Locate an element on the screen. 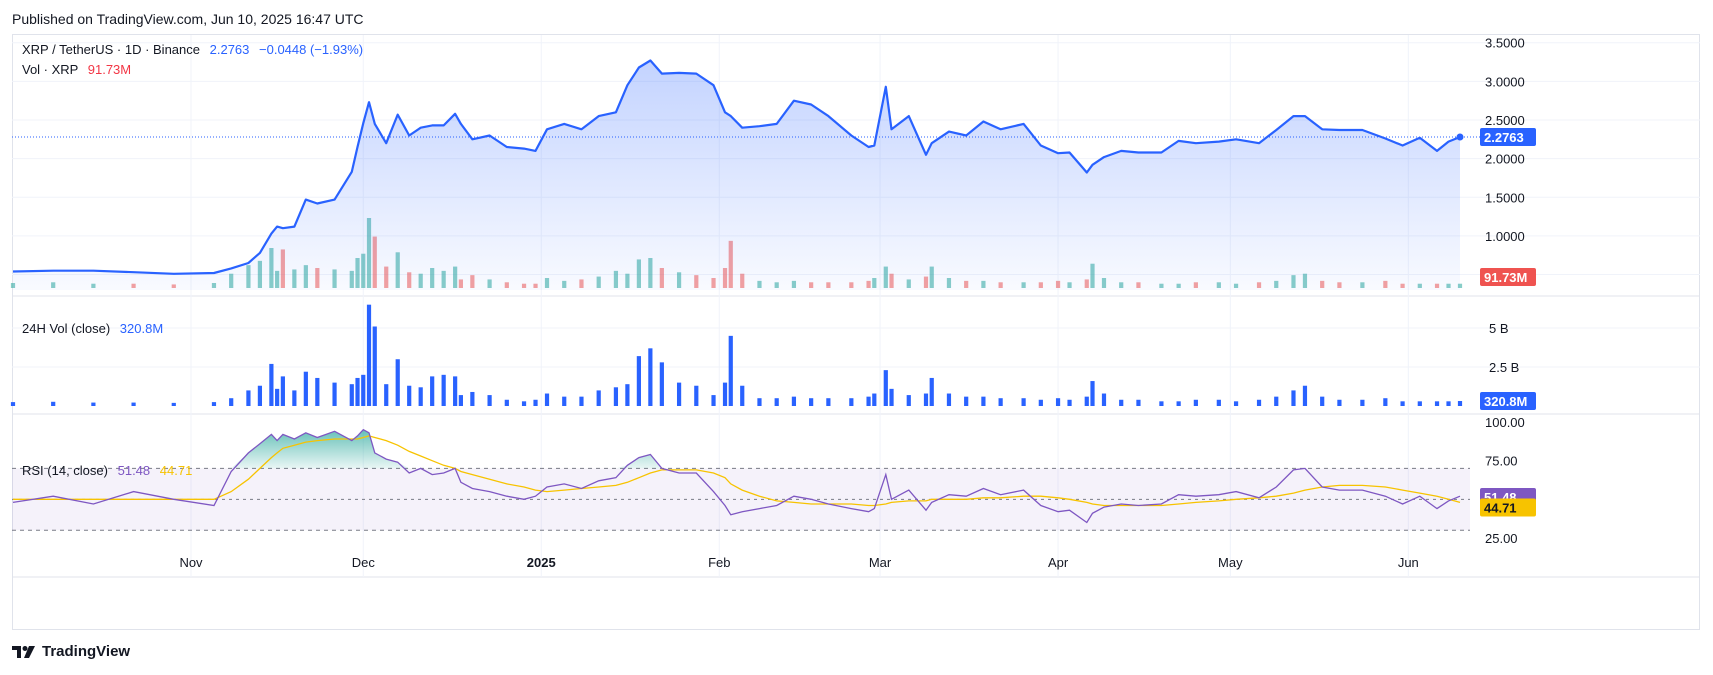 The width and height of the screenshot is (1713, 675). rsi-overbought-fill is located at coordinates (736, 449).